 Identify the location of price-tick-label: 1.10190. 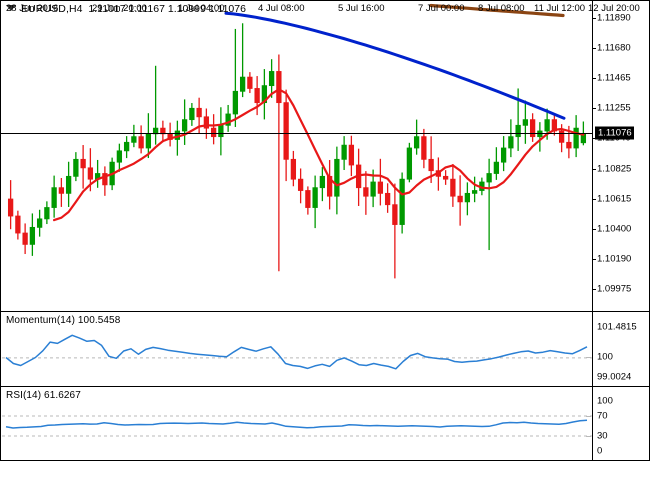
(614, 259).